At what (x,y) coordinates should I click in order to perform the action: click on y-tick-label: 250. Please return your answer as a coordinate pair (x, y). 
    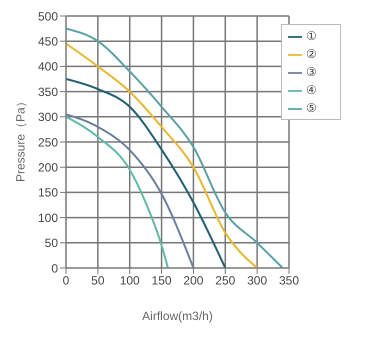
    Looking at the image, I should click on (48, 142).